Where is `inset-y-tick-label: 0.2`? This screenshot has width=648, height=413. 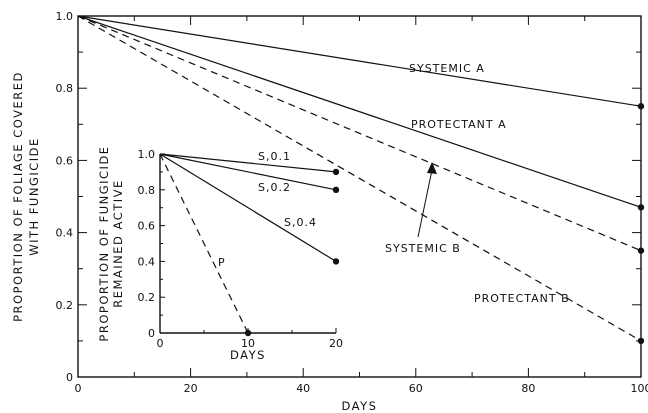
inset-y-tick-label: 0.2 is located at coordinates (147, 297).